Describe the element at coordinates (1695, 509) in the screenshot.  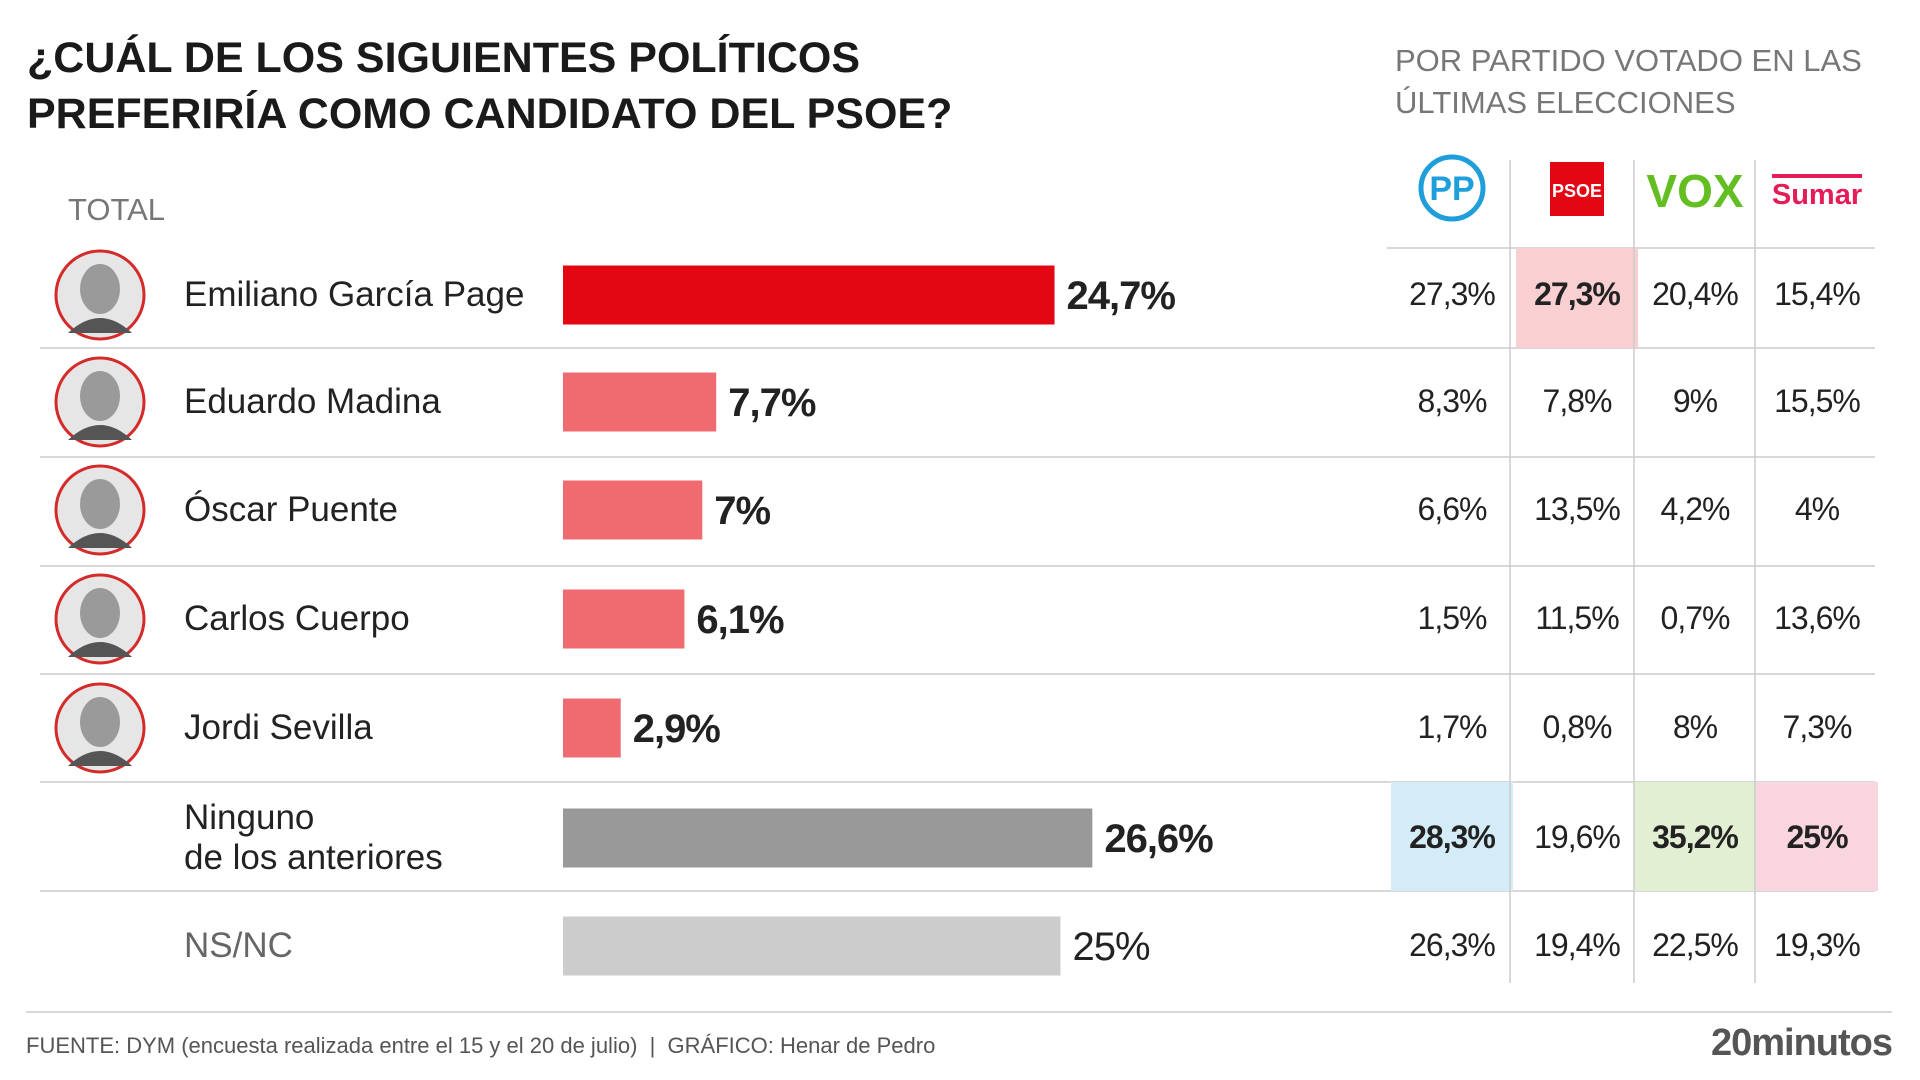
I see `table-cell: 4,2%` at that location.